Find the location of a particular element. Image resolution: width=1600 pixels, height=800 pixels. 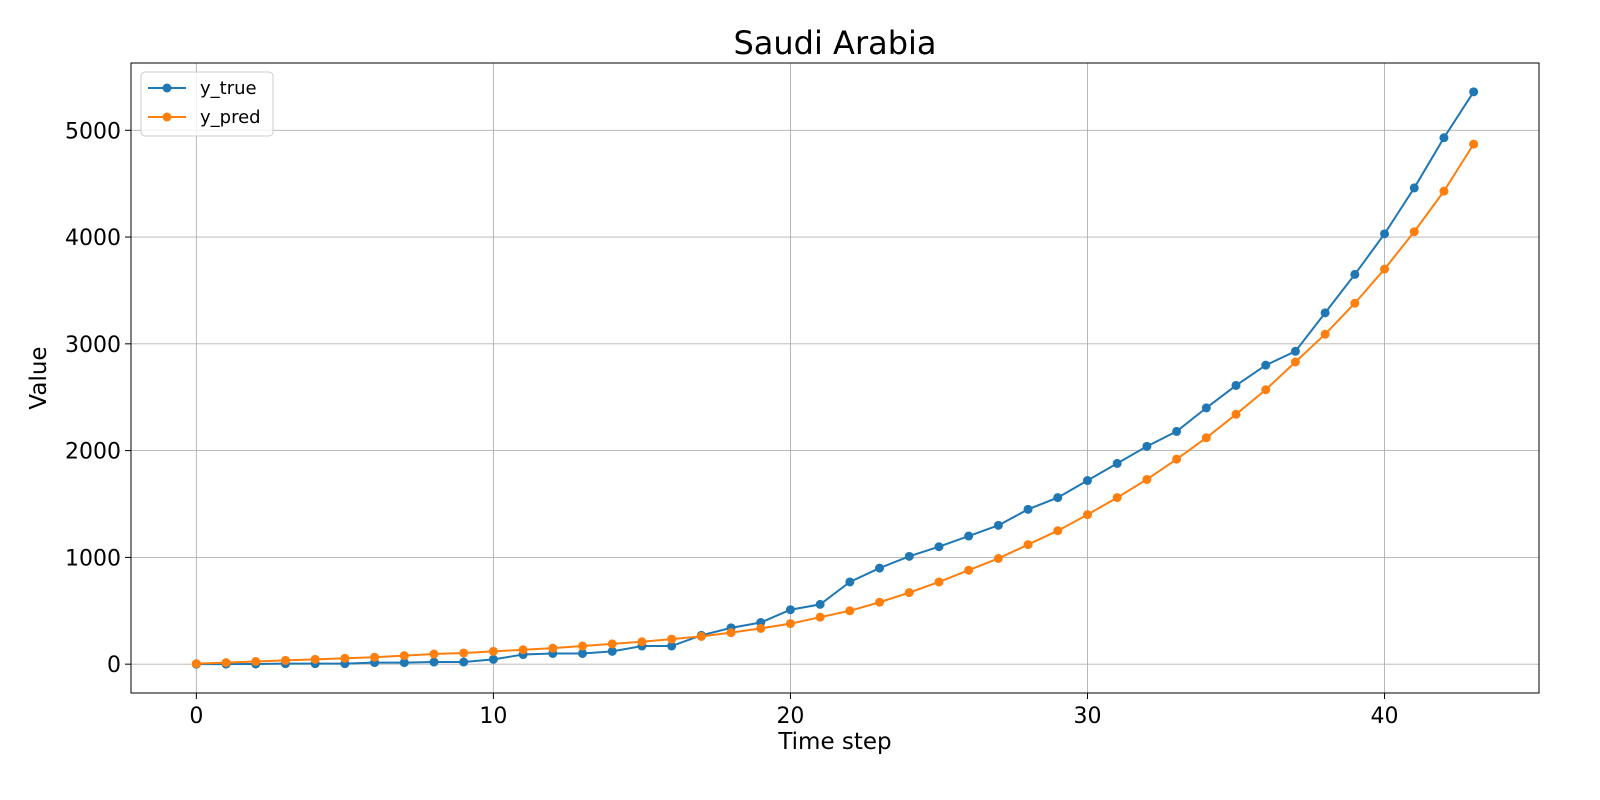

legend-label-y_pred: y_pred is located at coordinates (230, 117).